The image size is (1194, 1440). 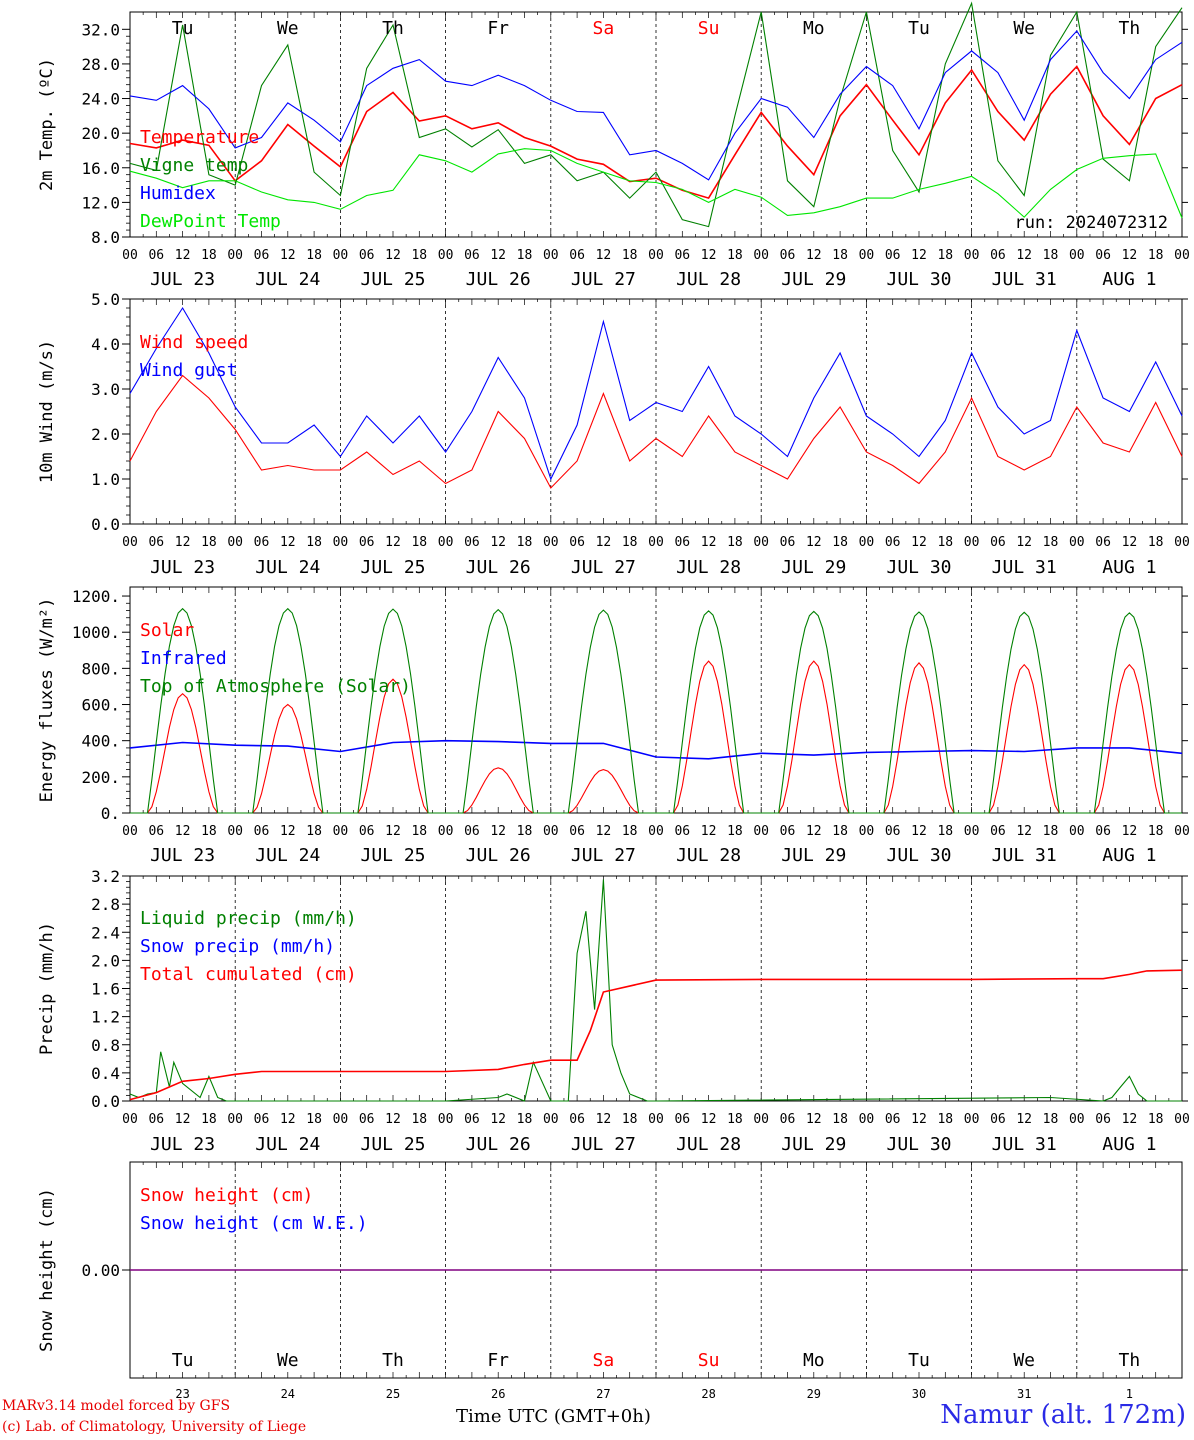 What do you see at coordinates (96, 596) in the screenshot?
I see `y-tick-label: 1200.` at bounding box center [96, 596].